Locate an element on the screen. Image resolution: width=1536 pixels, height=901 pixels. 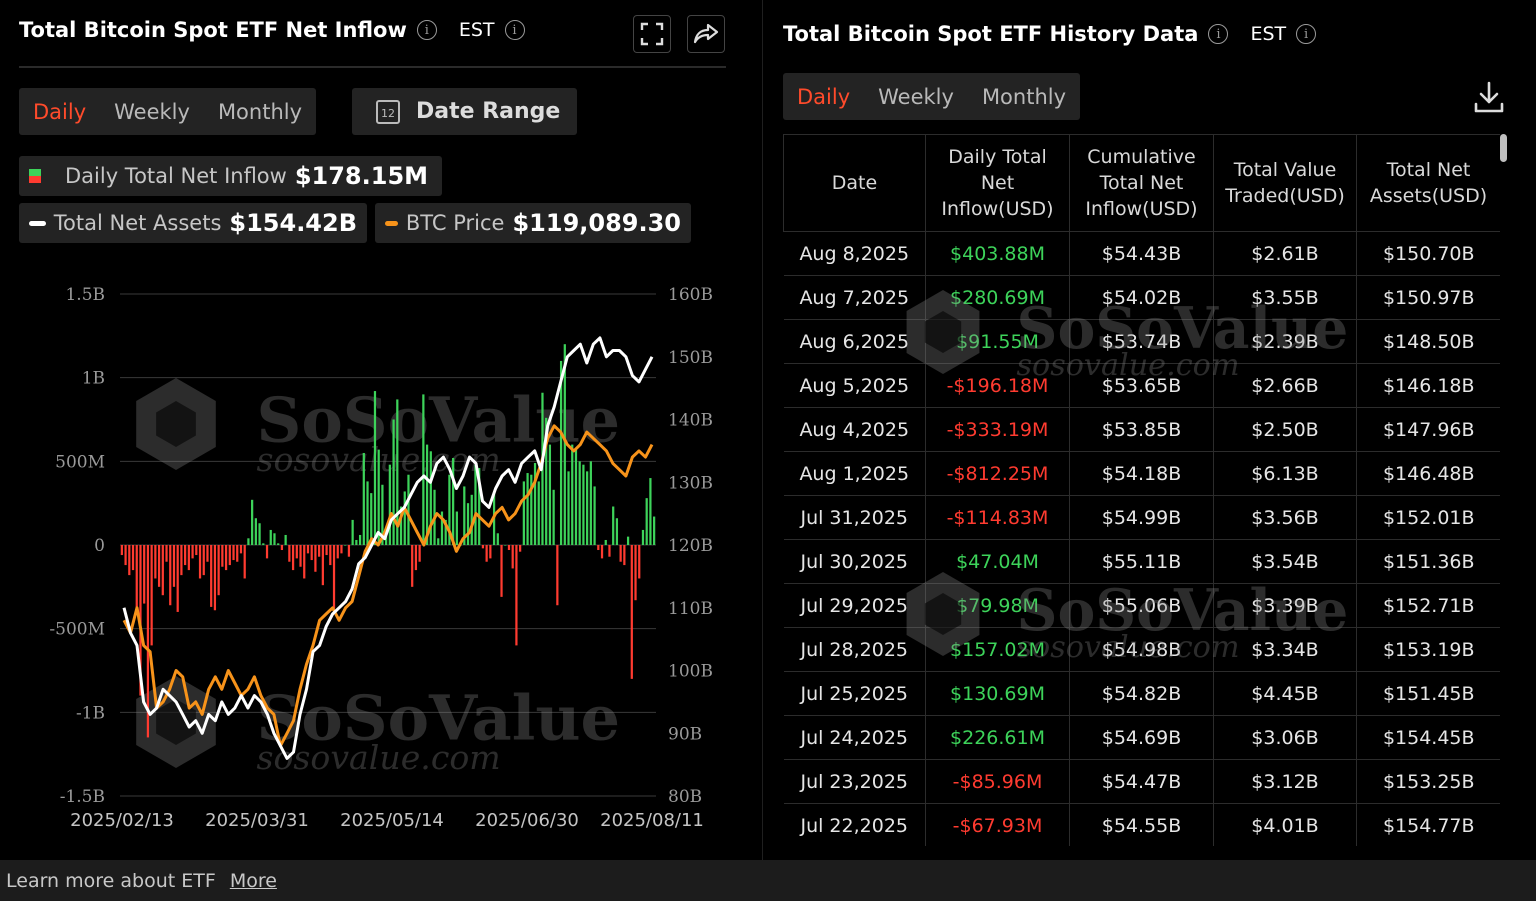
cell-value-traded: $4.45B is located at coordinates (1285, 693).